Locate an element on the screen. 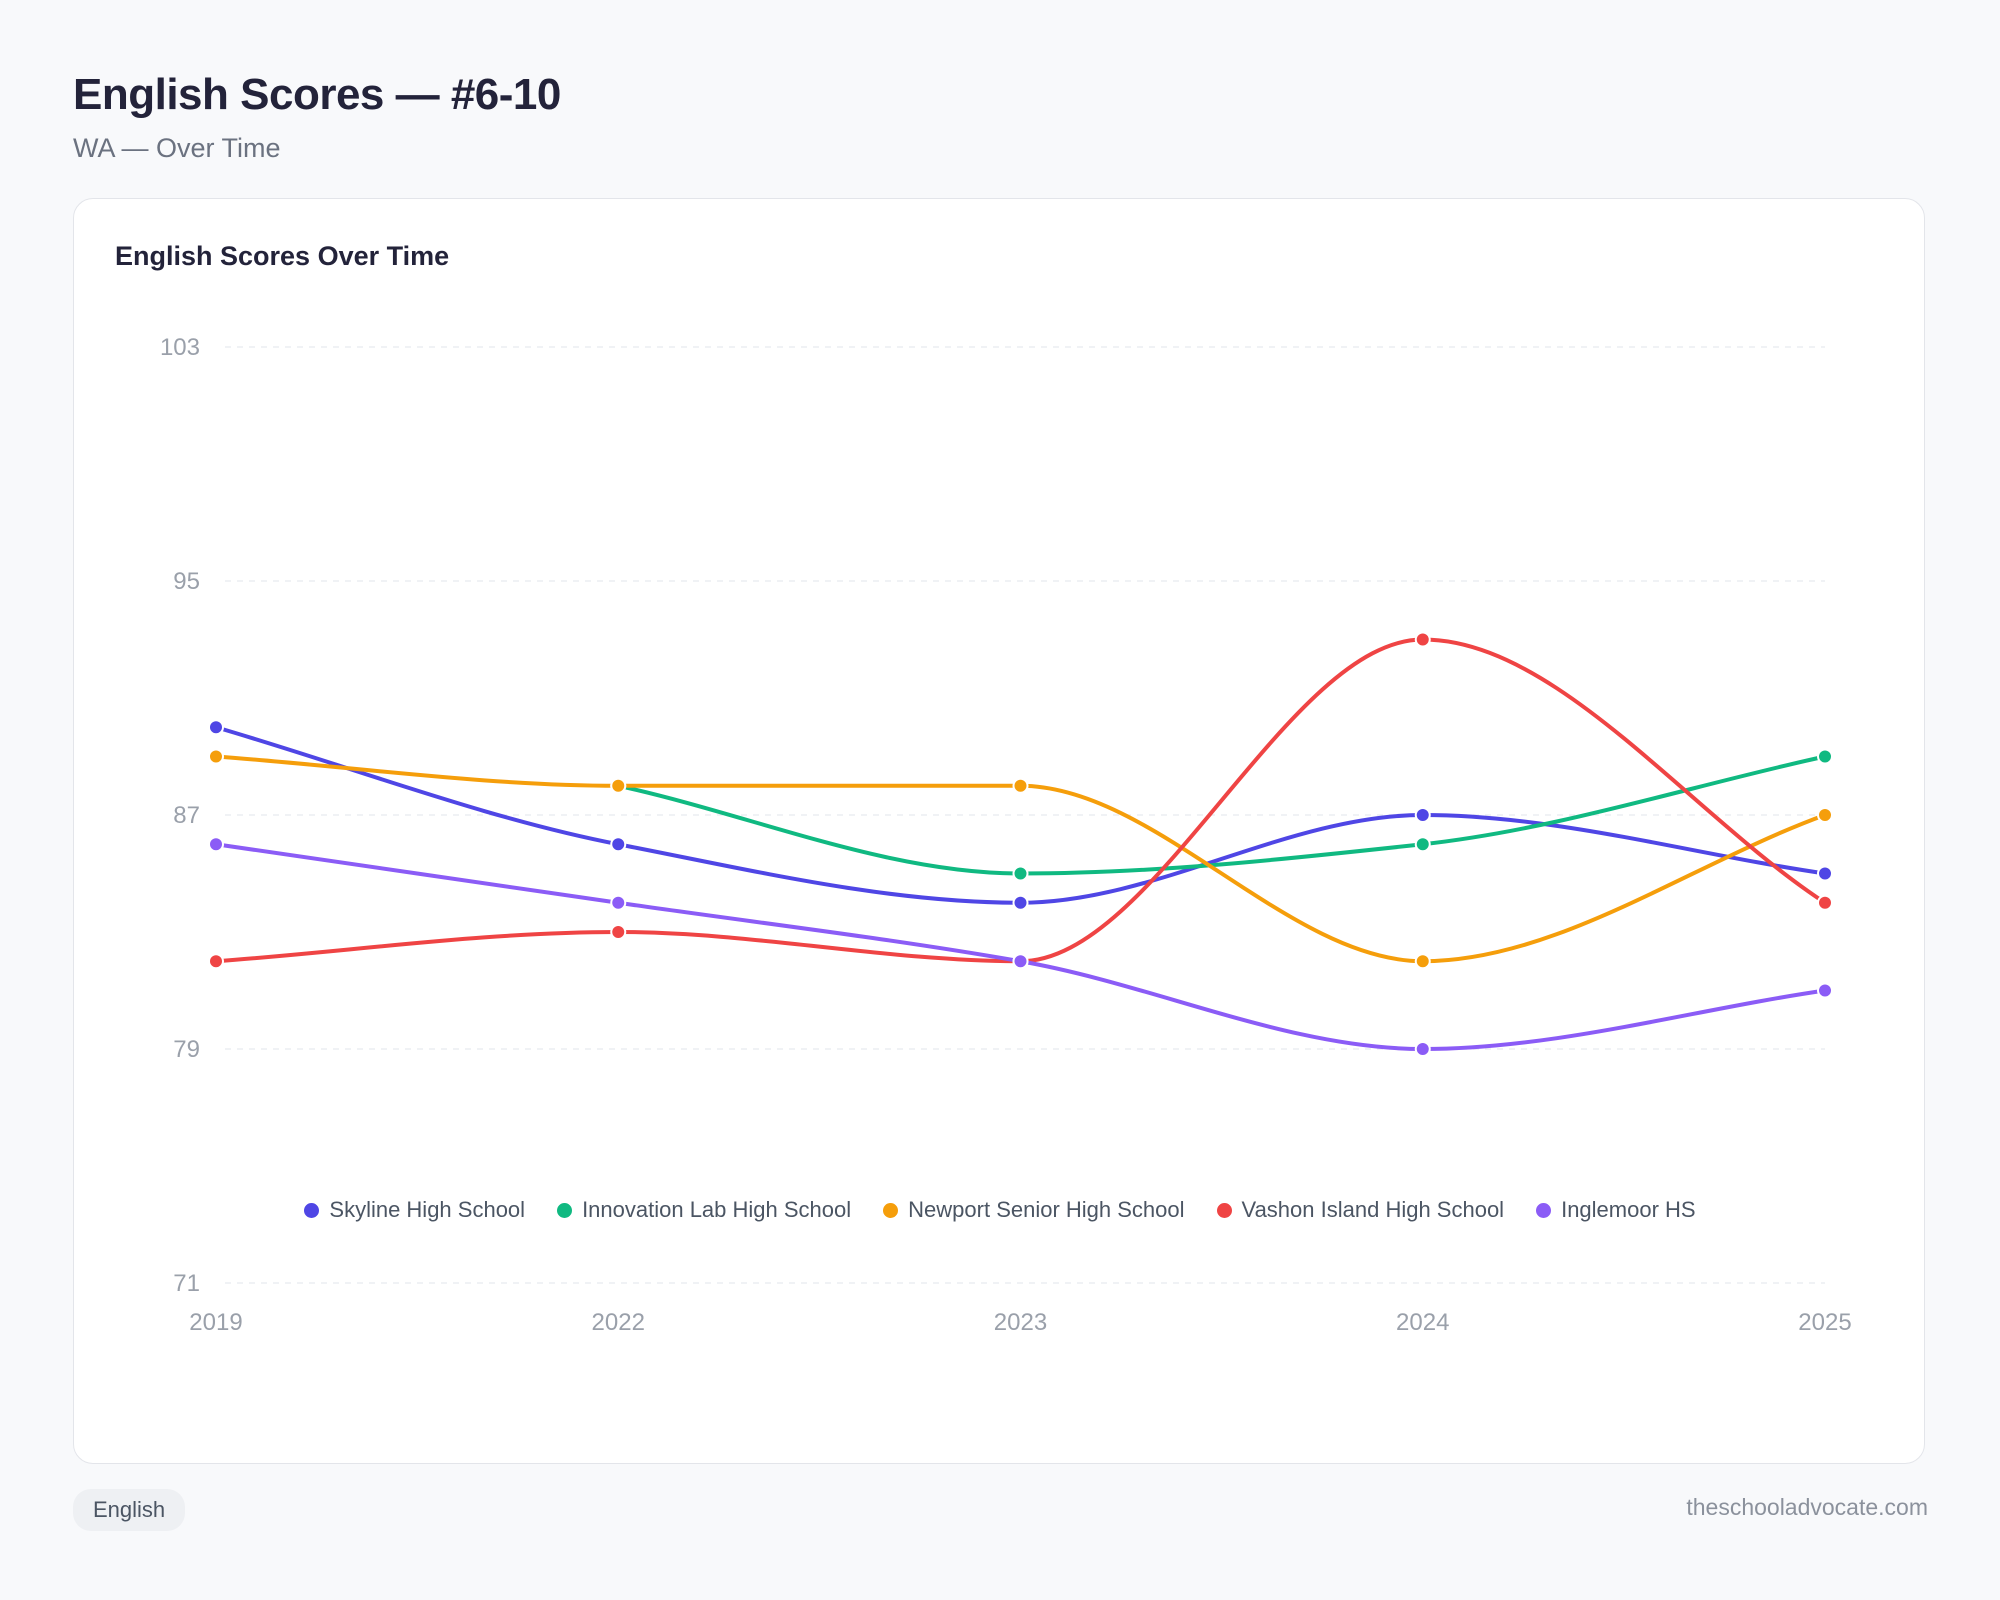 Image resolution: width=2000 pixels, height=1600 pixels. legend-label: Skyline High School is located at coordinates (427, 1209).